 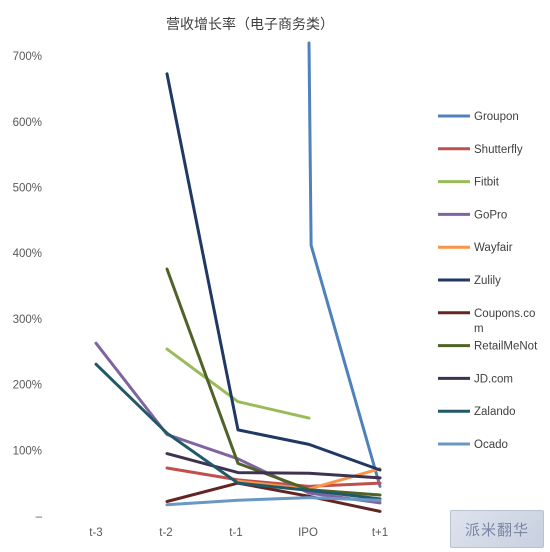 I want to click on legend-label: Zalando, so click(x=495, y=412).